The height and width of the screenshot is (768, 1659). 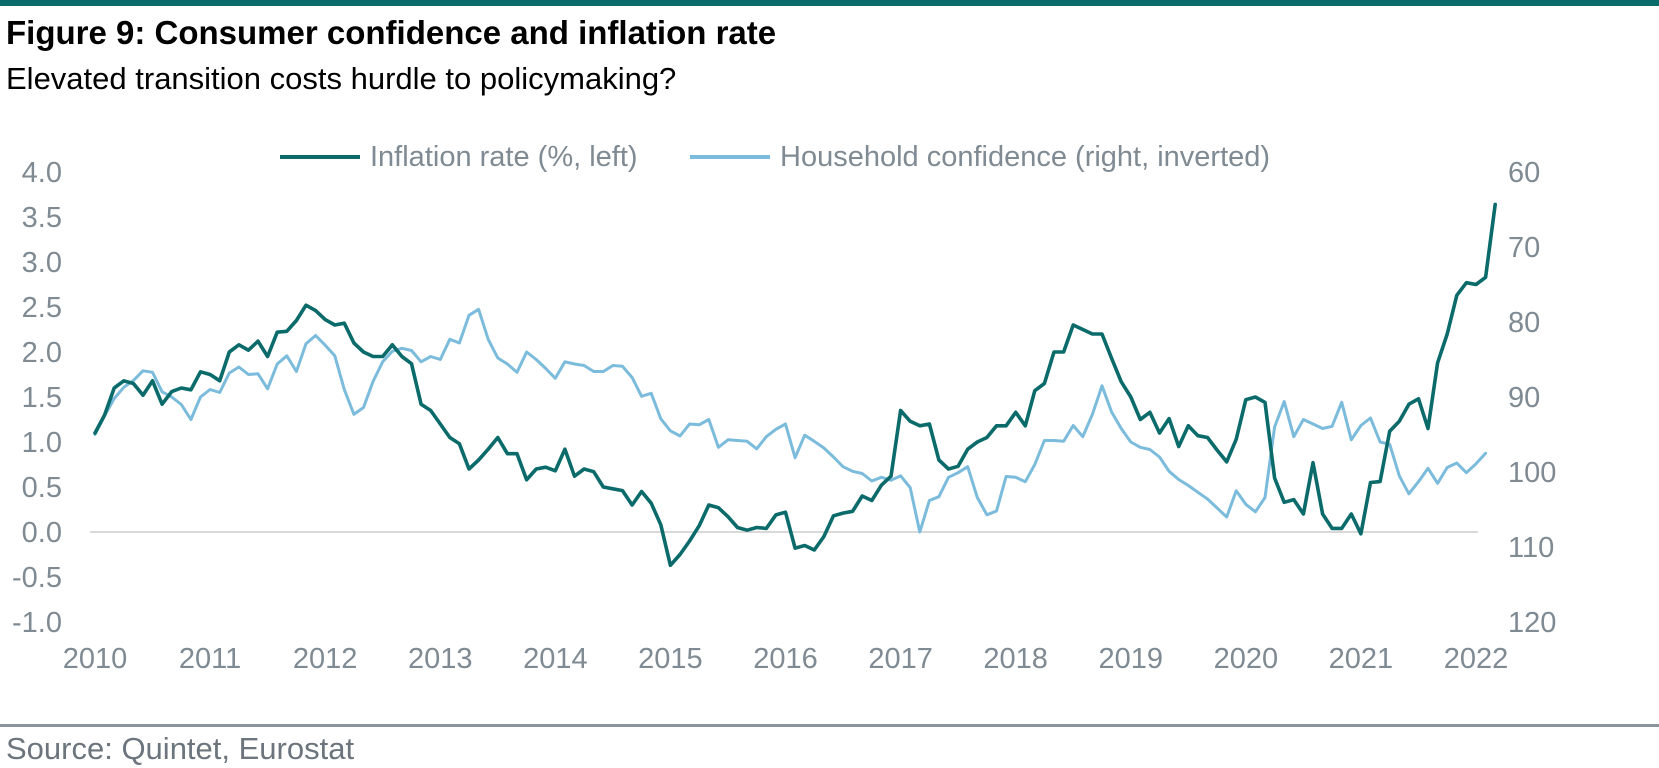 What do you see at coordinates (37, 623) in the screenshot?
I see `y-left-tick-label: -1.0` at bounding box center [37, 623].